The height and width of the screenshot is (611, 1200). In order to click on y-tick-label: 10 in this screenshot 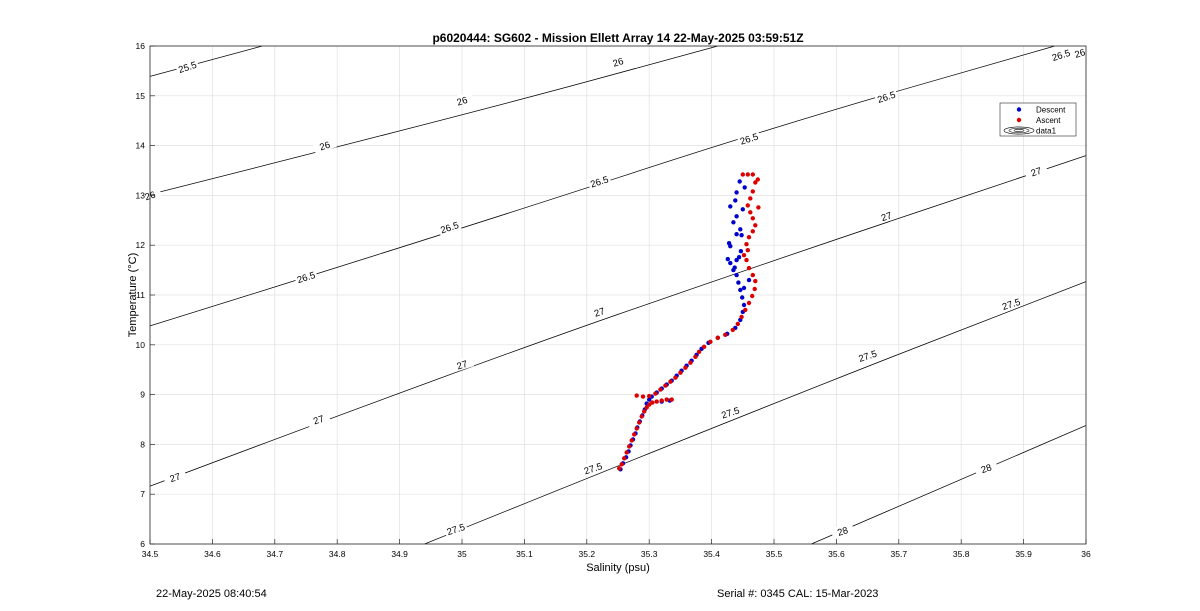, I will do `click(141, 345)`.